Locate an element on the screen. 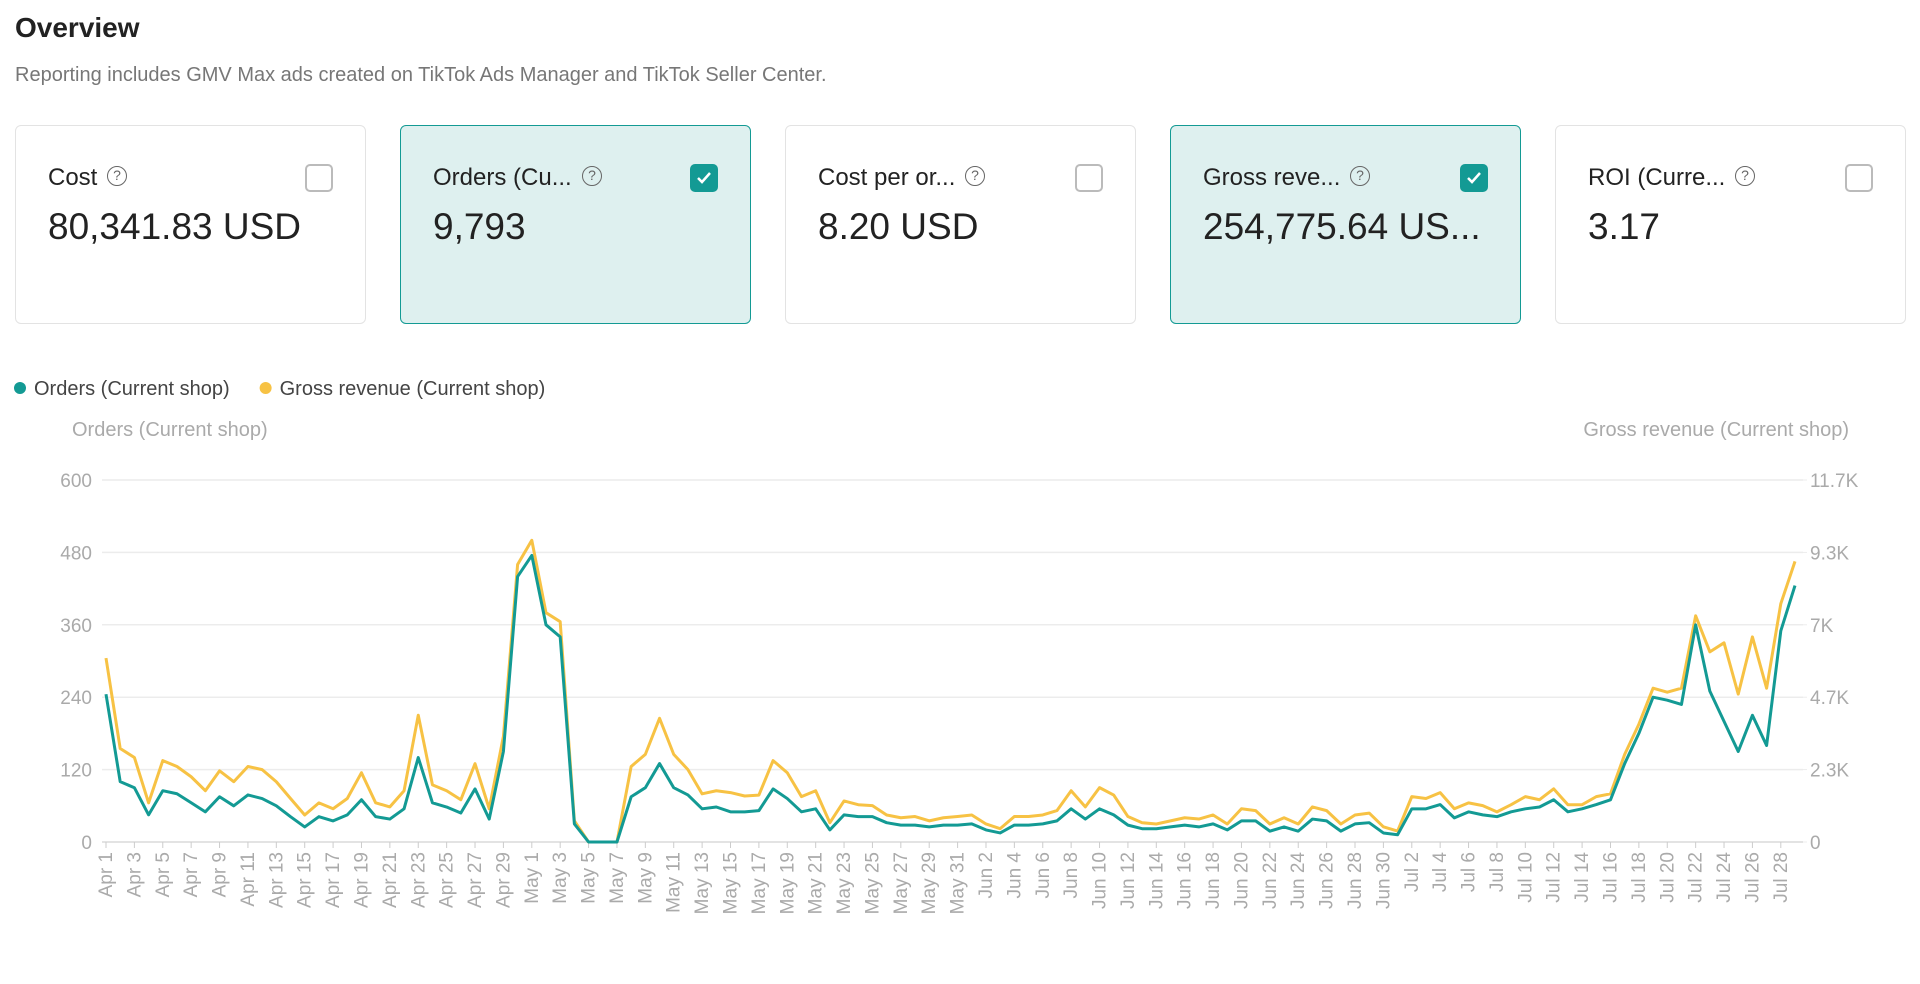  y-tick-label: 360 is located at coordinates (76, 626).